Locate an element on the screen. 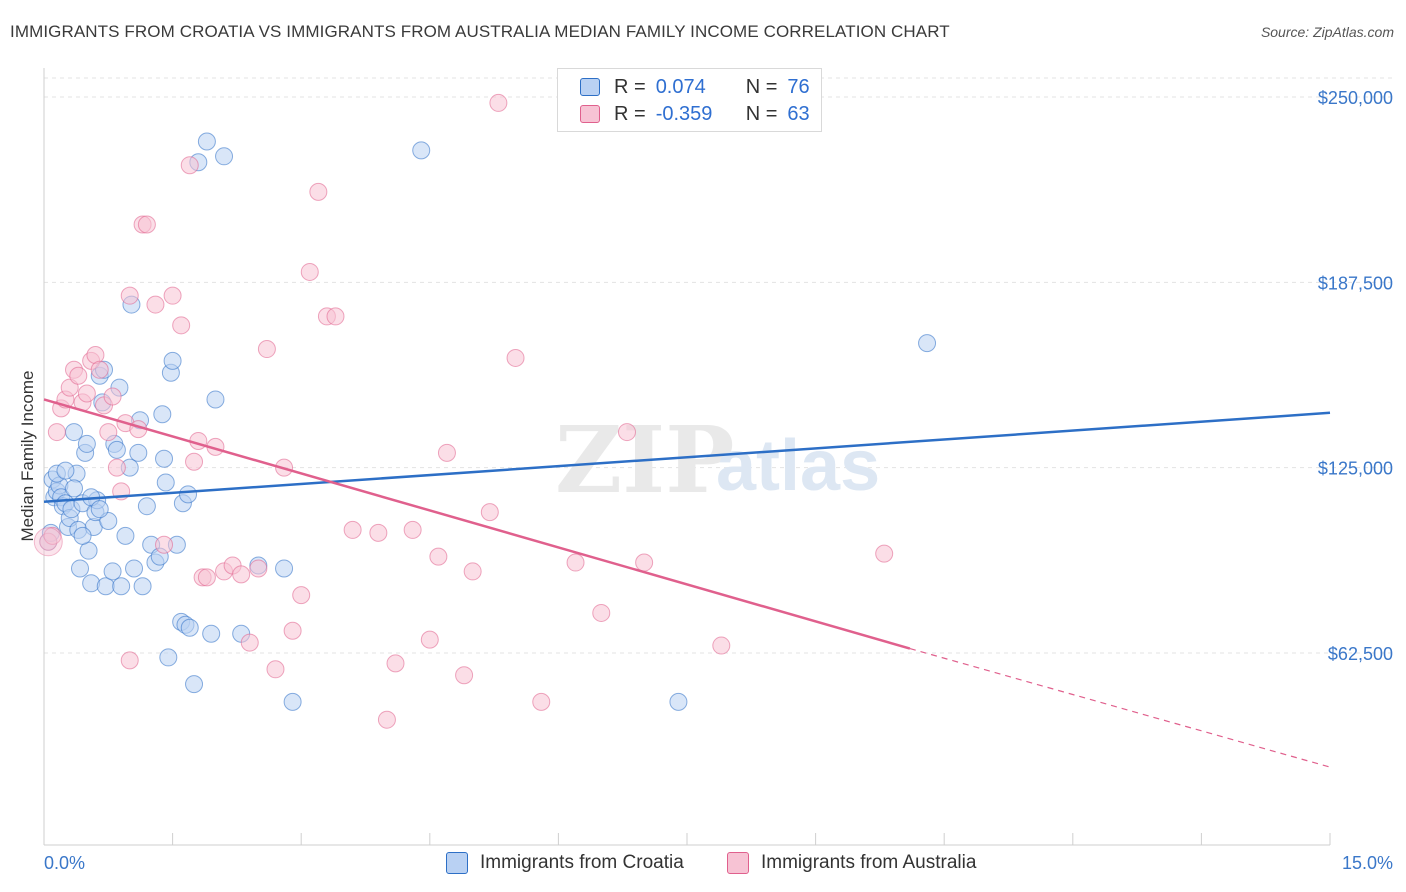 Image resolution: width=1406 pixels, height=892 pixels. croatia-trend-line is located at coordinates (687, 457).